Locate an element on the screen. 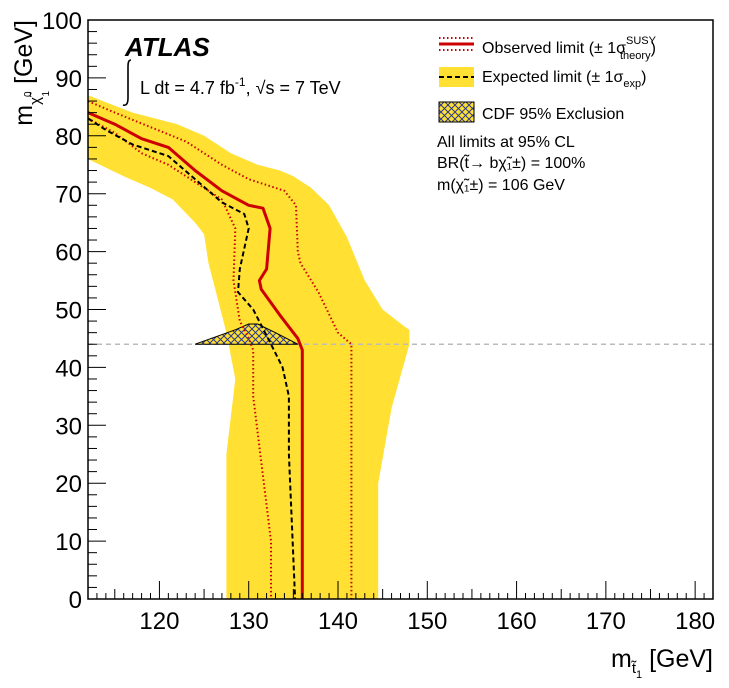 The width and height of the screenshot is (729, 688). x-axis-title-subsub: 1 is located at coordinates (639, 675).